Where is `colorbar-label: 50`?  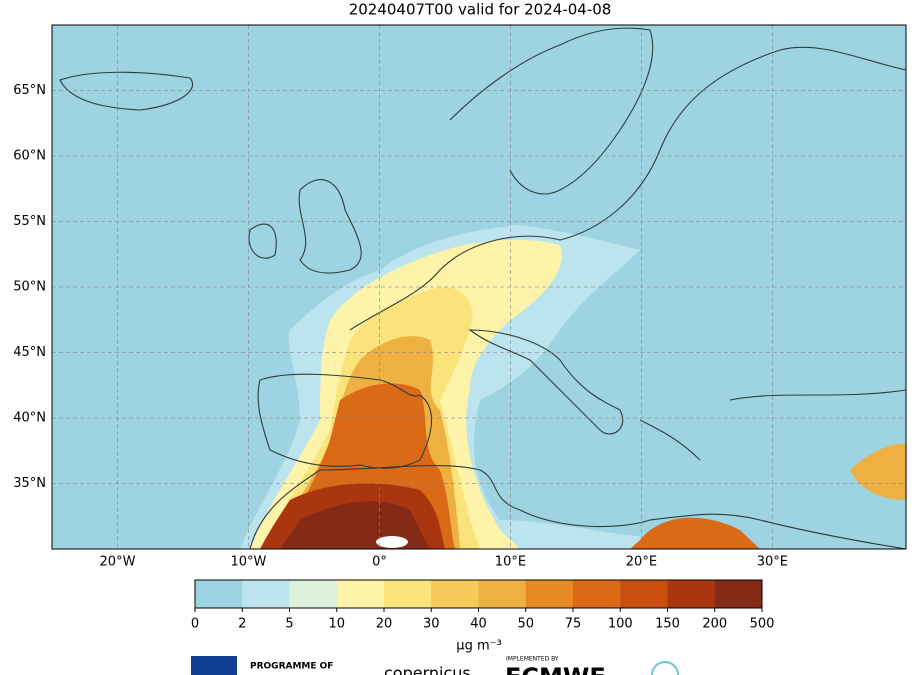 colorbar-label: 50 is located at coordinates (525, 624).